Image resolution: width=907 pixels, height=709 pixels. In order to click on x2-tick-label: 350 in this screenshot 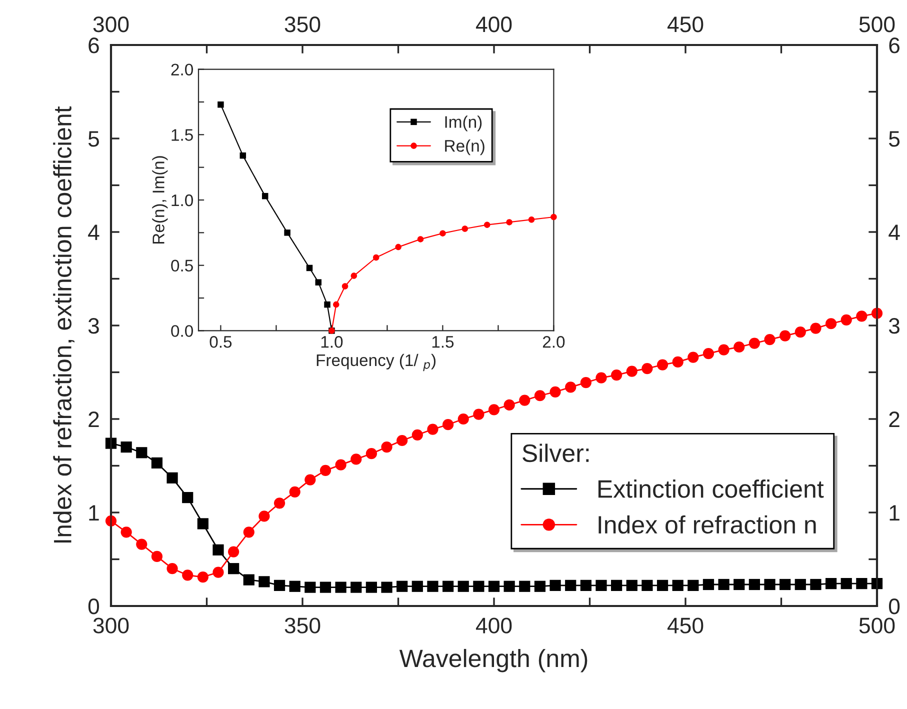, I will do `click(302, 24)`.